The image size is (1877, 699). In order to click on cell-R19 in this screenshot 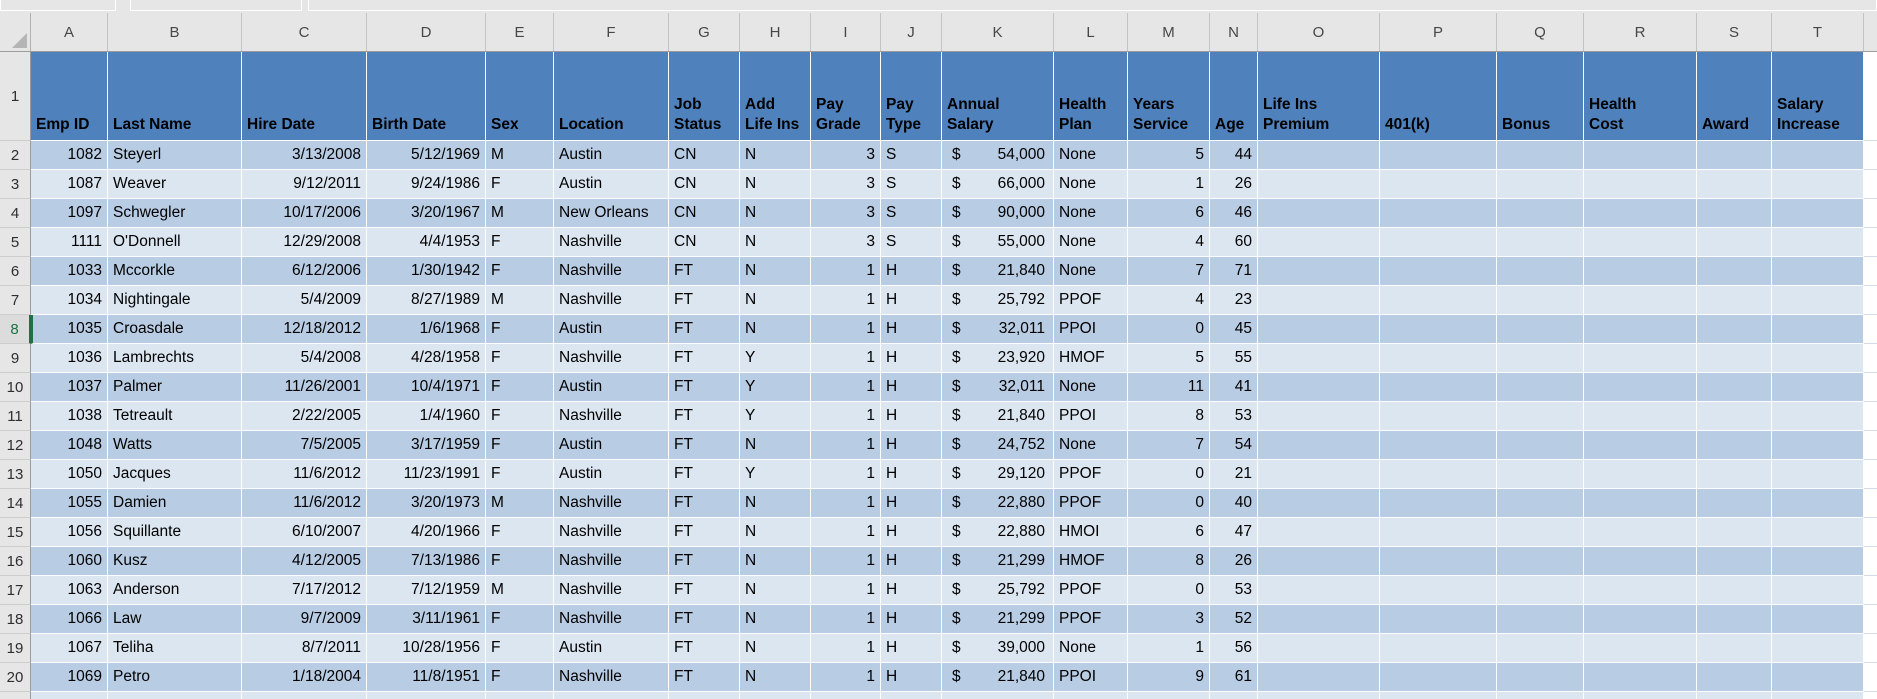, I will do `click(1640, 648)`.